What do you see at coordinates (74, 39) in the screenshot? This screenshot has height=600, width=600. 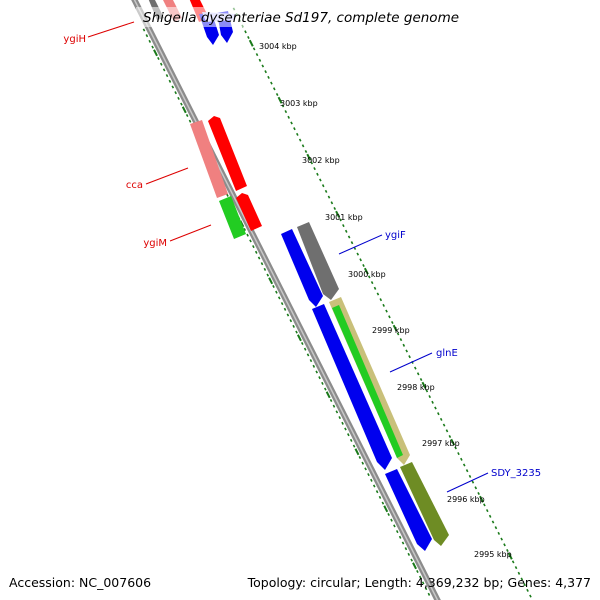 I see `gene-label-ygih: ygiH` at bounding box center [74, 39].